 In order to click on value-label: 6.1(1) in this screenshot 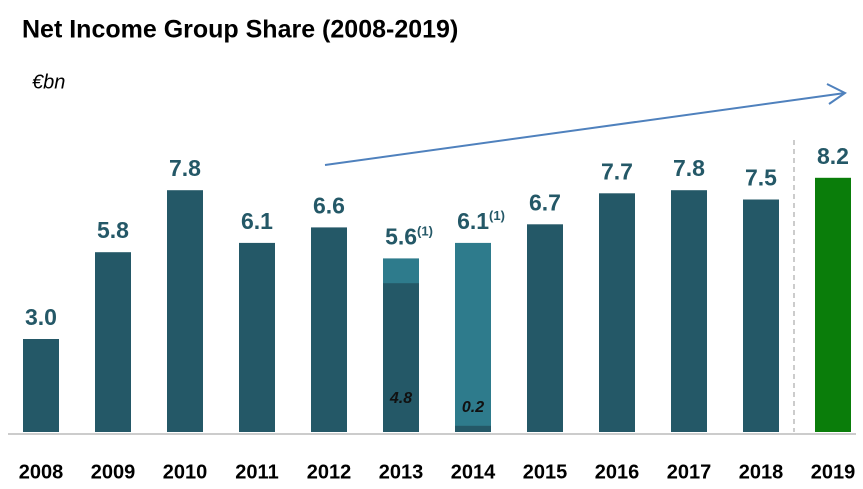, I will do `click(481, 221)`.